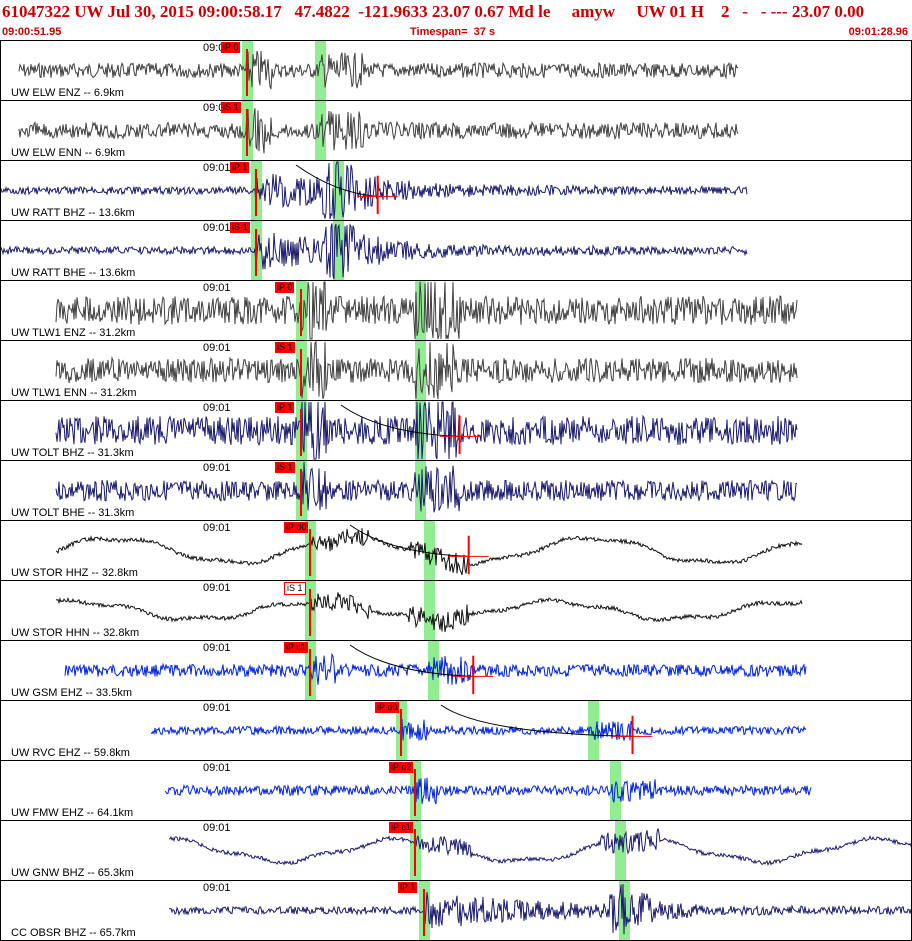 Image resolution: width=912 pixels, height=941 pixels. I want to click on trace-panel: 09:01 iS 1 UW ELW ENN -- 6.9km, so click(456, 130).